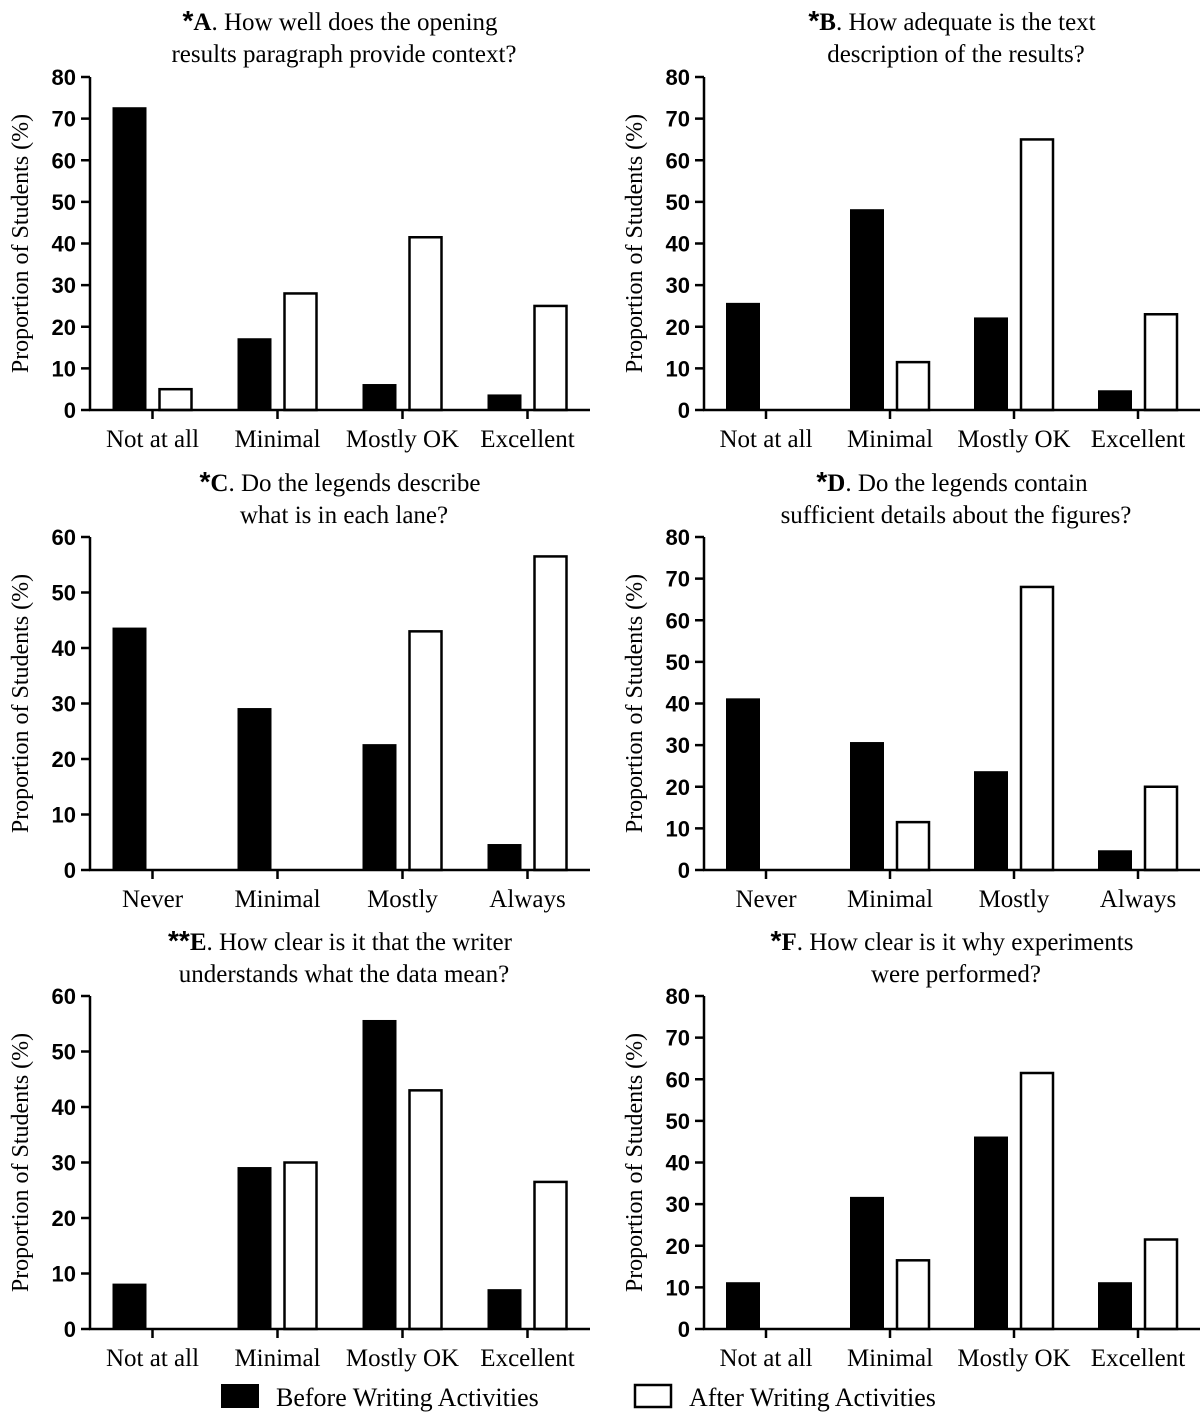 The width and height of the screenshot is (1202, 1412). What do you see at coordinates (179, 940) in the screenshot?
I see `significance-marker: **` at bounding box center [179, 940].